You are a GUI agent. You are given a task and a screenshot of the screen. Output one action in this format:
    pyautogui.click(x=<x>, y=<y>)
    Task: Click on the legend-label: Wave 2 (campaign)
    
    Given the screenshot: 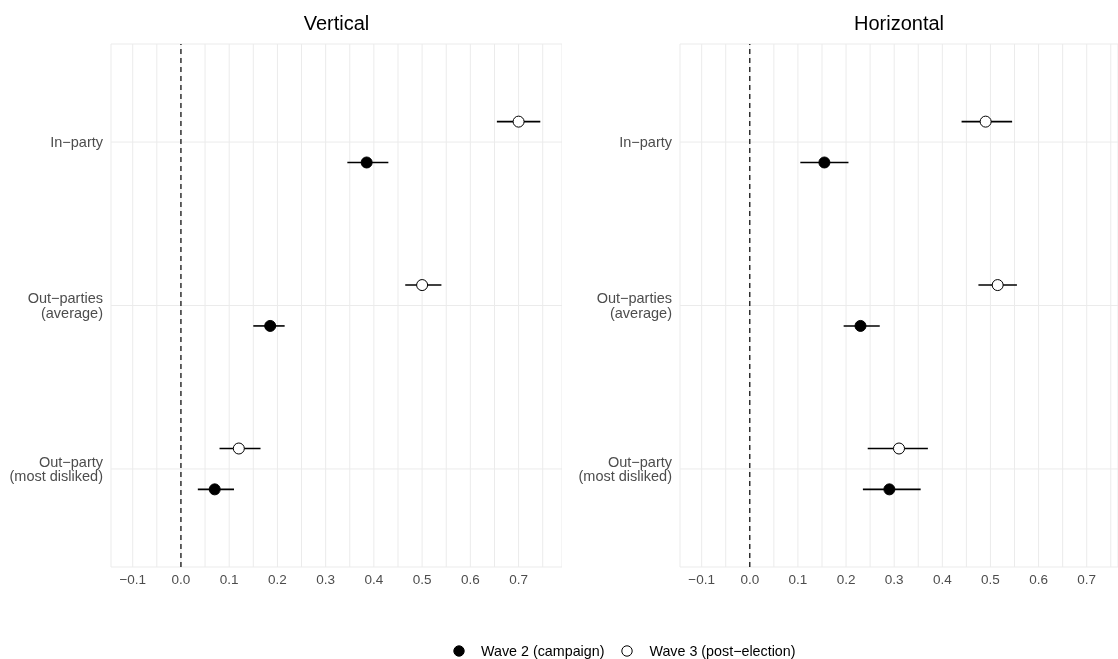 What is the action you would take?
    pyautogui.click(x=543, y=651)
    